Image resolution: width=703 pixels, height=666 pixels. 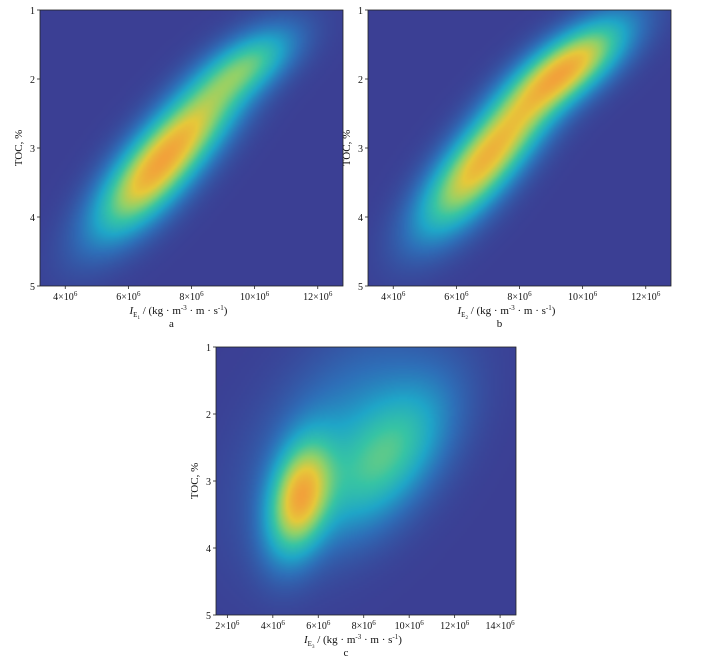 I want to click on x-tick-label-c: 14×106, so click(x=501, y=625).